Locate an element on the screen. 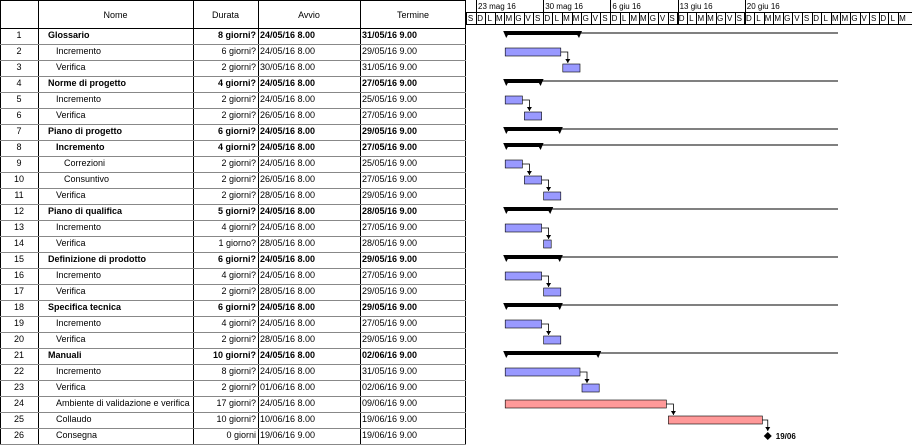  task-name: Consegna is located at coordinates (77, 435).